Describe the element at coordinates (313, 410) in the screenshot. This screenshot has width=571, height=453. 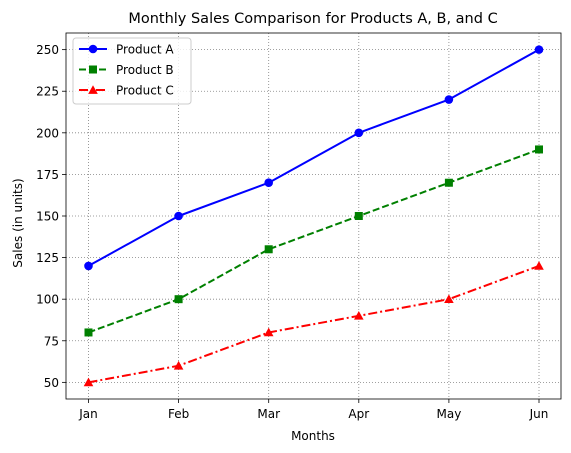
I see `x-axis: Jan Feb Mar Apr May Jun` at that location.